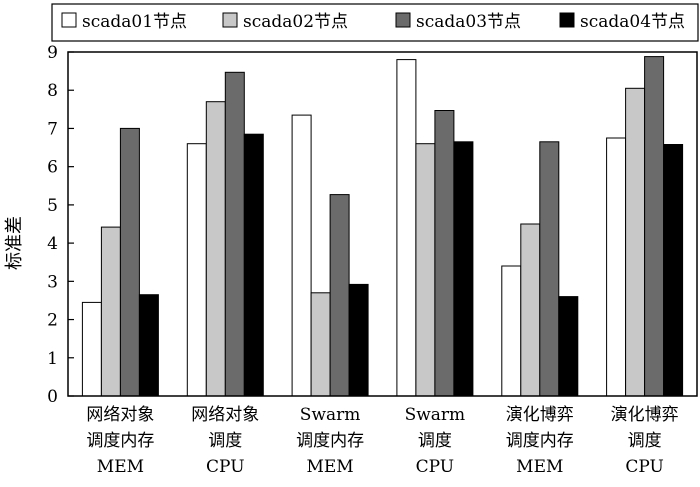 The image size is (700, 487). What do you see at coordinates (52, 168) in the screenshot?
I see `y-tick-label: 6` at bounding box center [52, 168].